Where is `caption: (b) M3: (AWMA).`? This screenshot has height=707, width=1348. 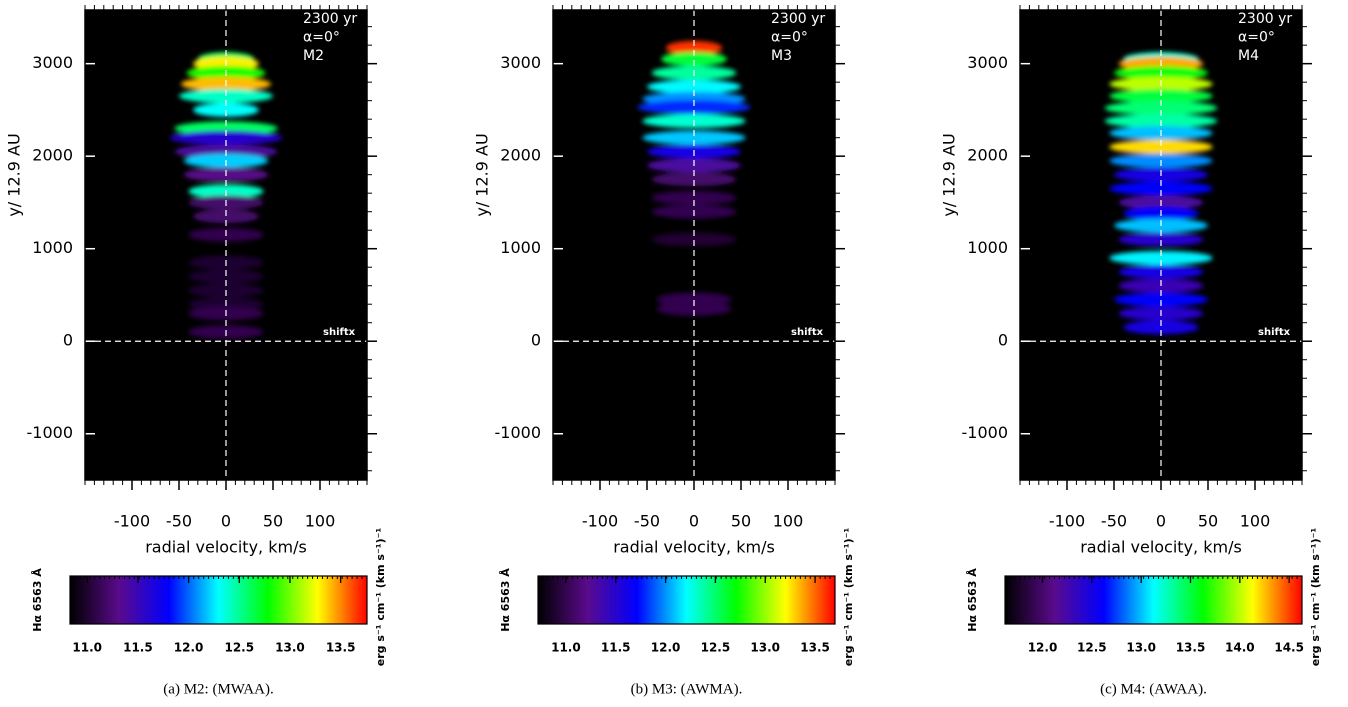 caption: (b) M3: (AWMA). is located at coordinates (687, 689).